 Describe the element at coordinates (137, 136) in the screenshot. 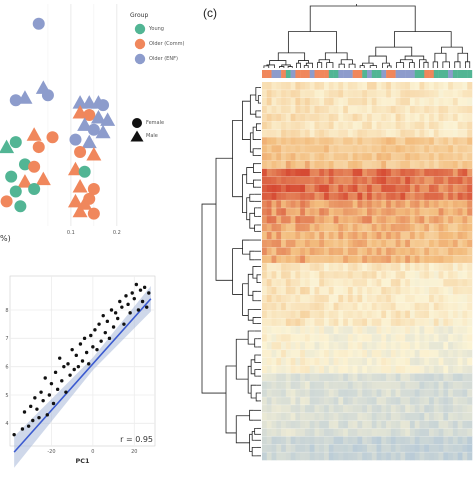

I see `legend-male-marker` at that location.